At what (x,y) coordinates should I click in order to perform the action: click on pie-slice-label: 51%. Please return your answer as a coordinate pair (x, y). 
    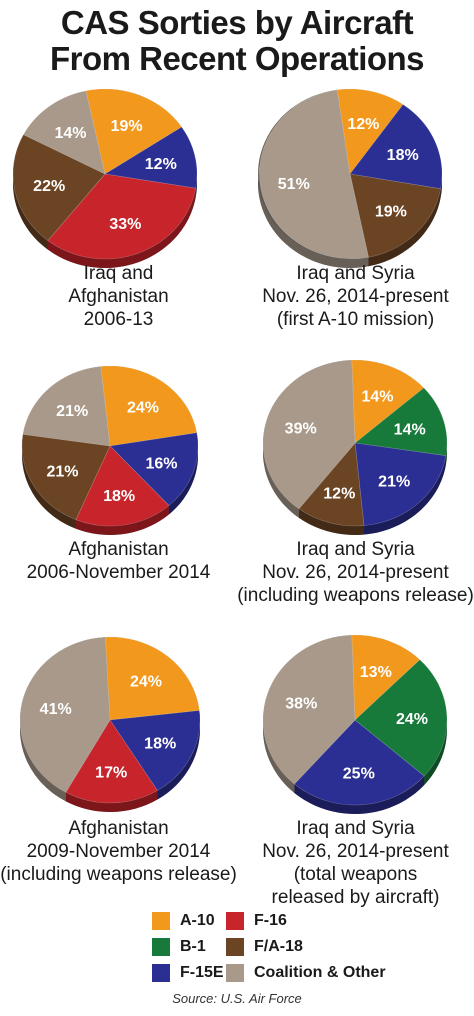
    Looking at the image, I should click on (294, 184).